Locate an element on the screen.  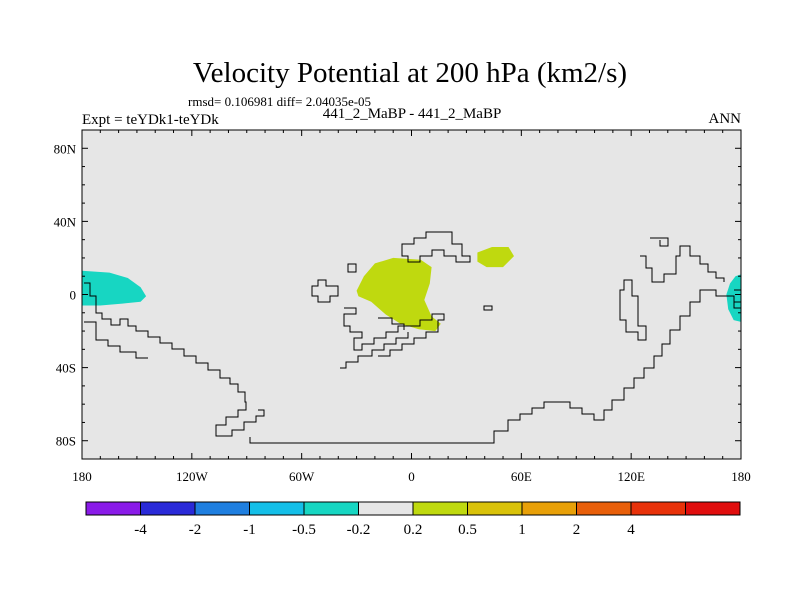
stats-label: rmsd= 0.106981 diff= 2.04035e-05 is located at coordinates (279, 101).